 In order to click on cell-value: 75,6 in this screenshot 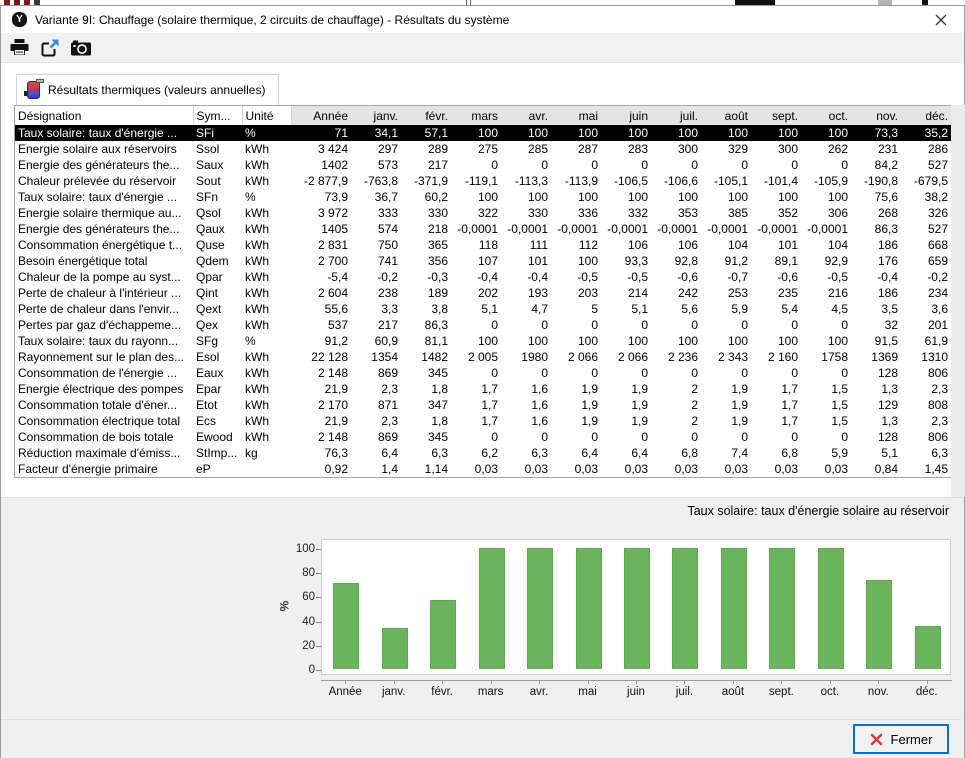, I will do `click(886, 197)`.